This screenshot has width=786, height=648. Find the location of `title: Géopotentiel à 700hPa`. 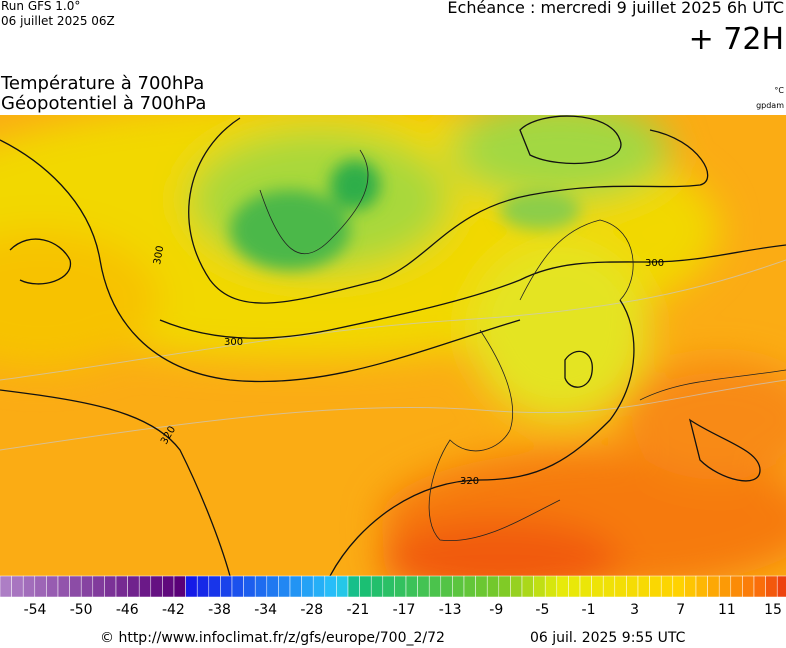

title: Géopotentiel à 700hPa is located at coordinates (103, 103).